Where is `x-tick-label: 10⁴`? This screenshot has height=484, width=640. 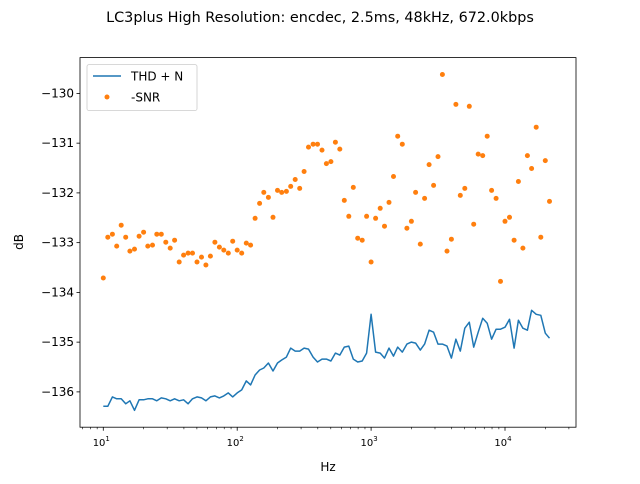 x-tick-label: 10⁴ is located at coordinates (503, 442).